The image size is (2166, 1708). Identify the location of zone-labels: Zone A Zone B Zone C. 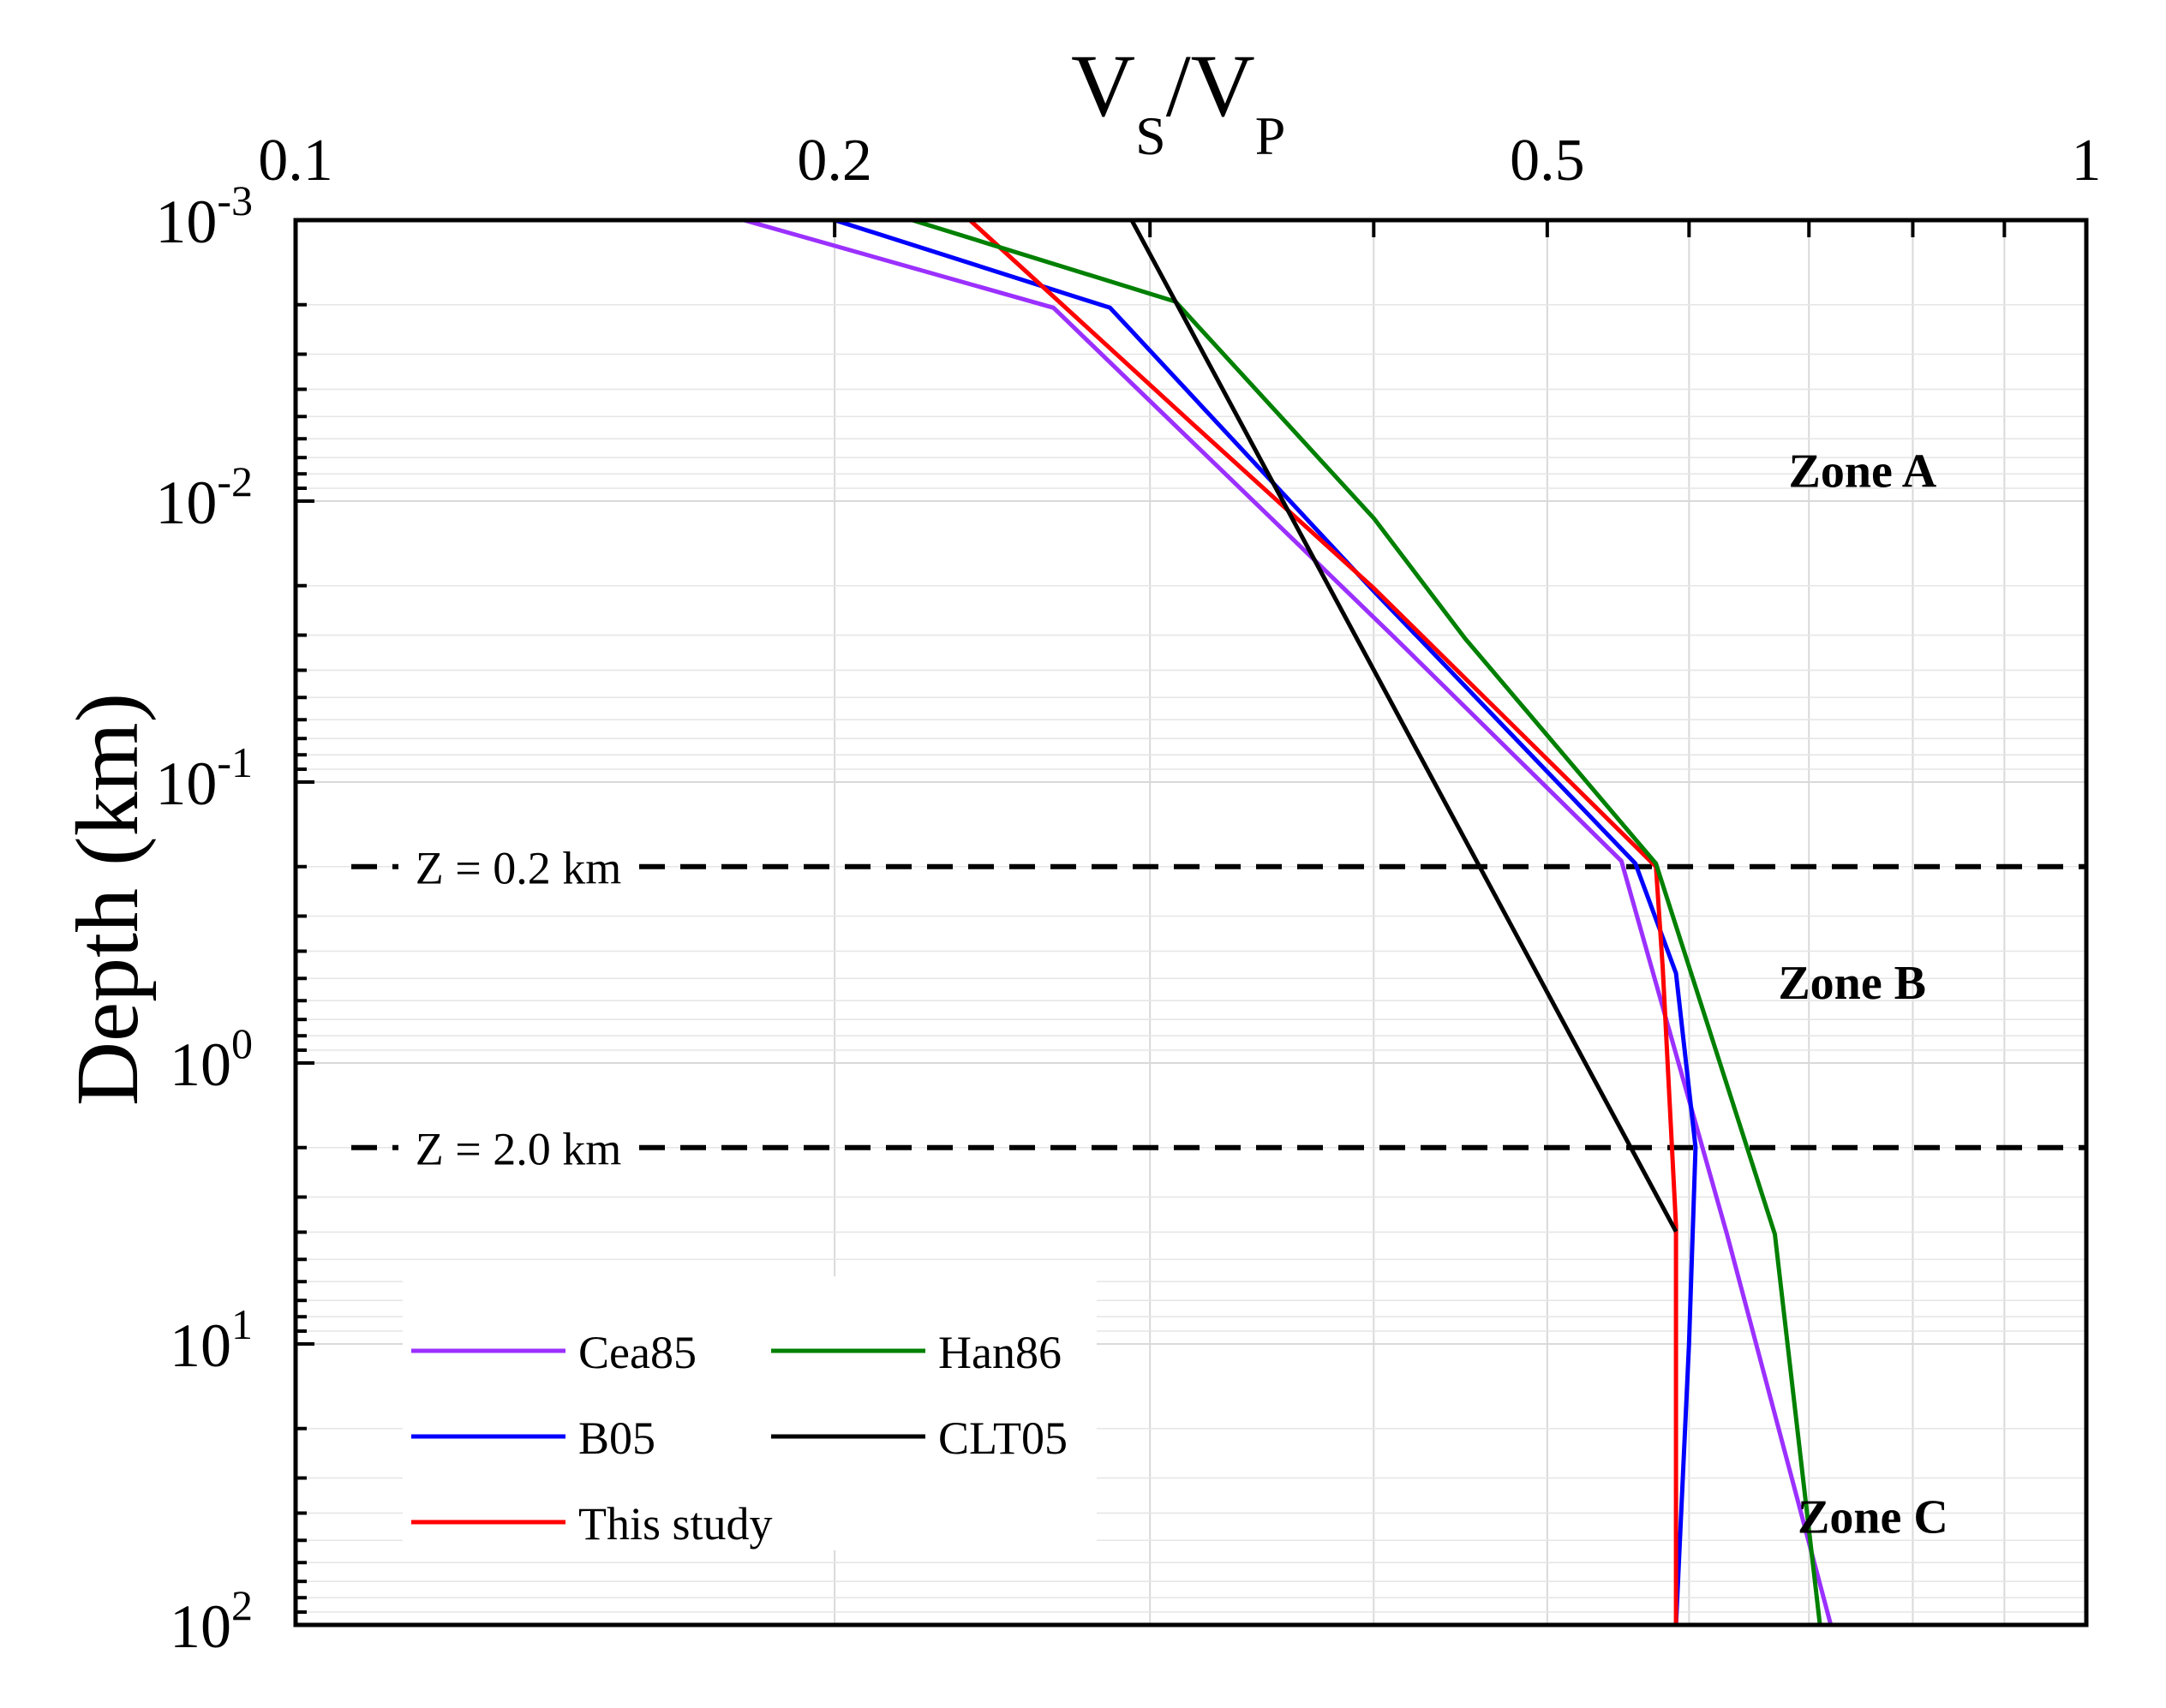
(1863, 995).